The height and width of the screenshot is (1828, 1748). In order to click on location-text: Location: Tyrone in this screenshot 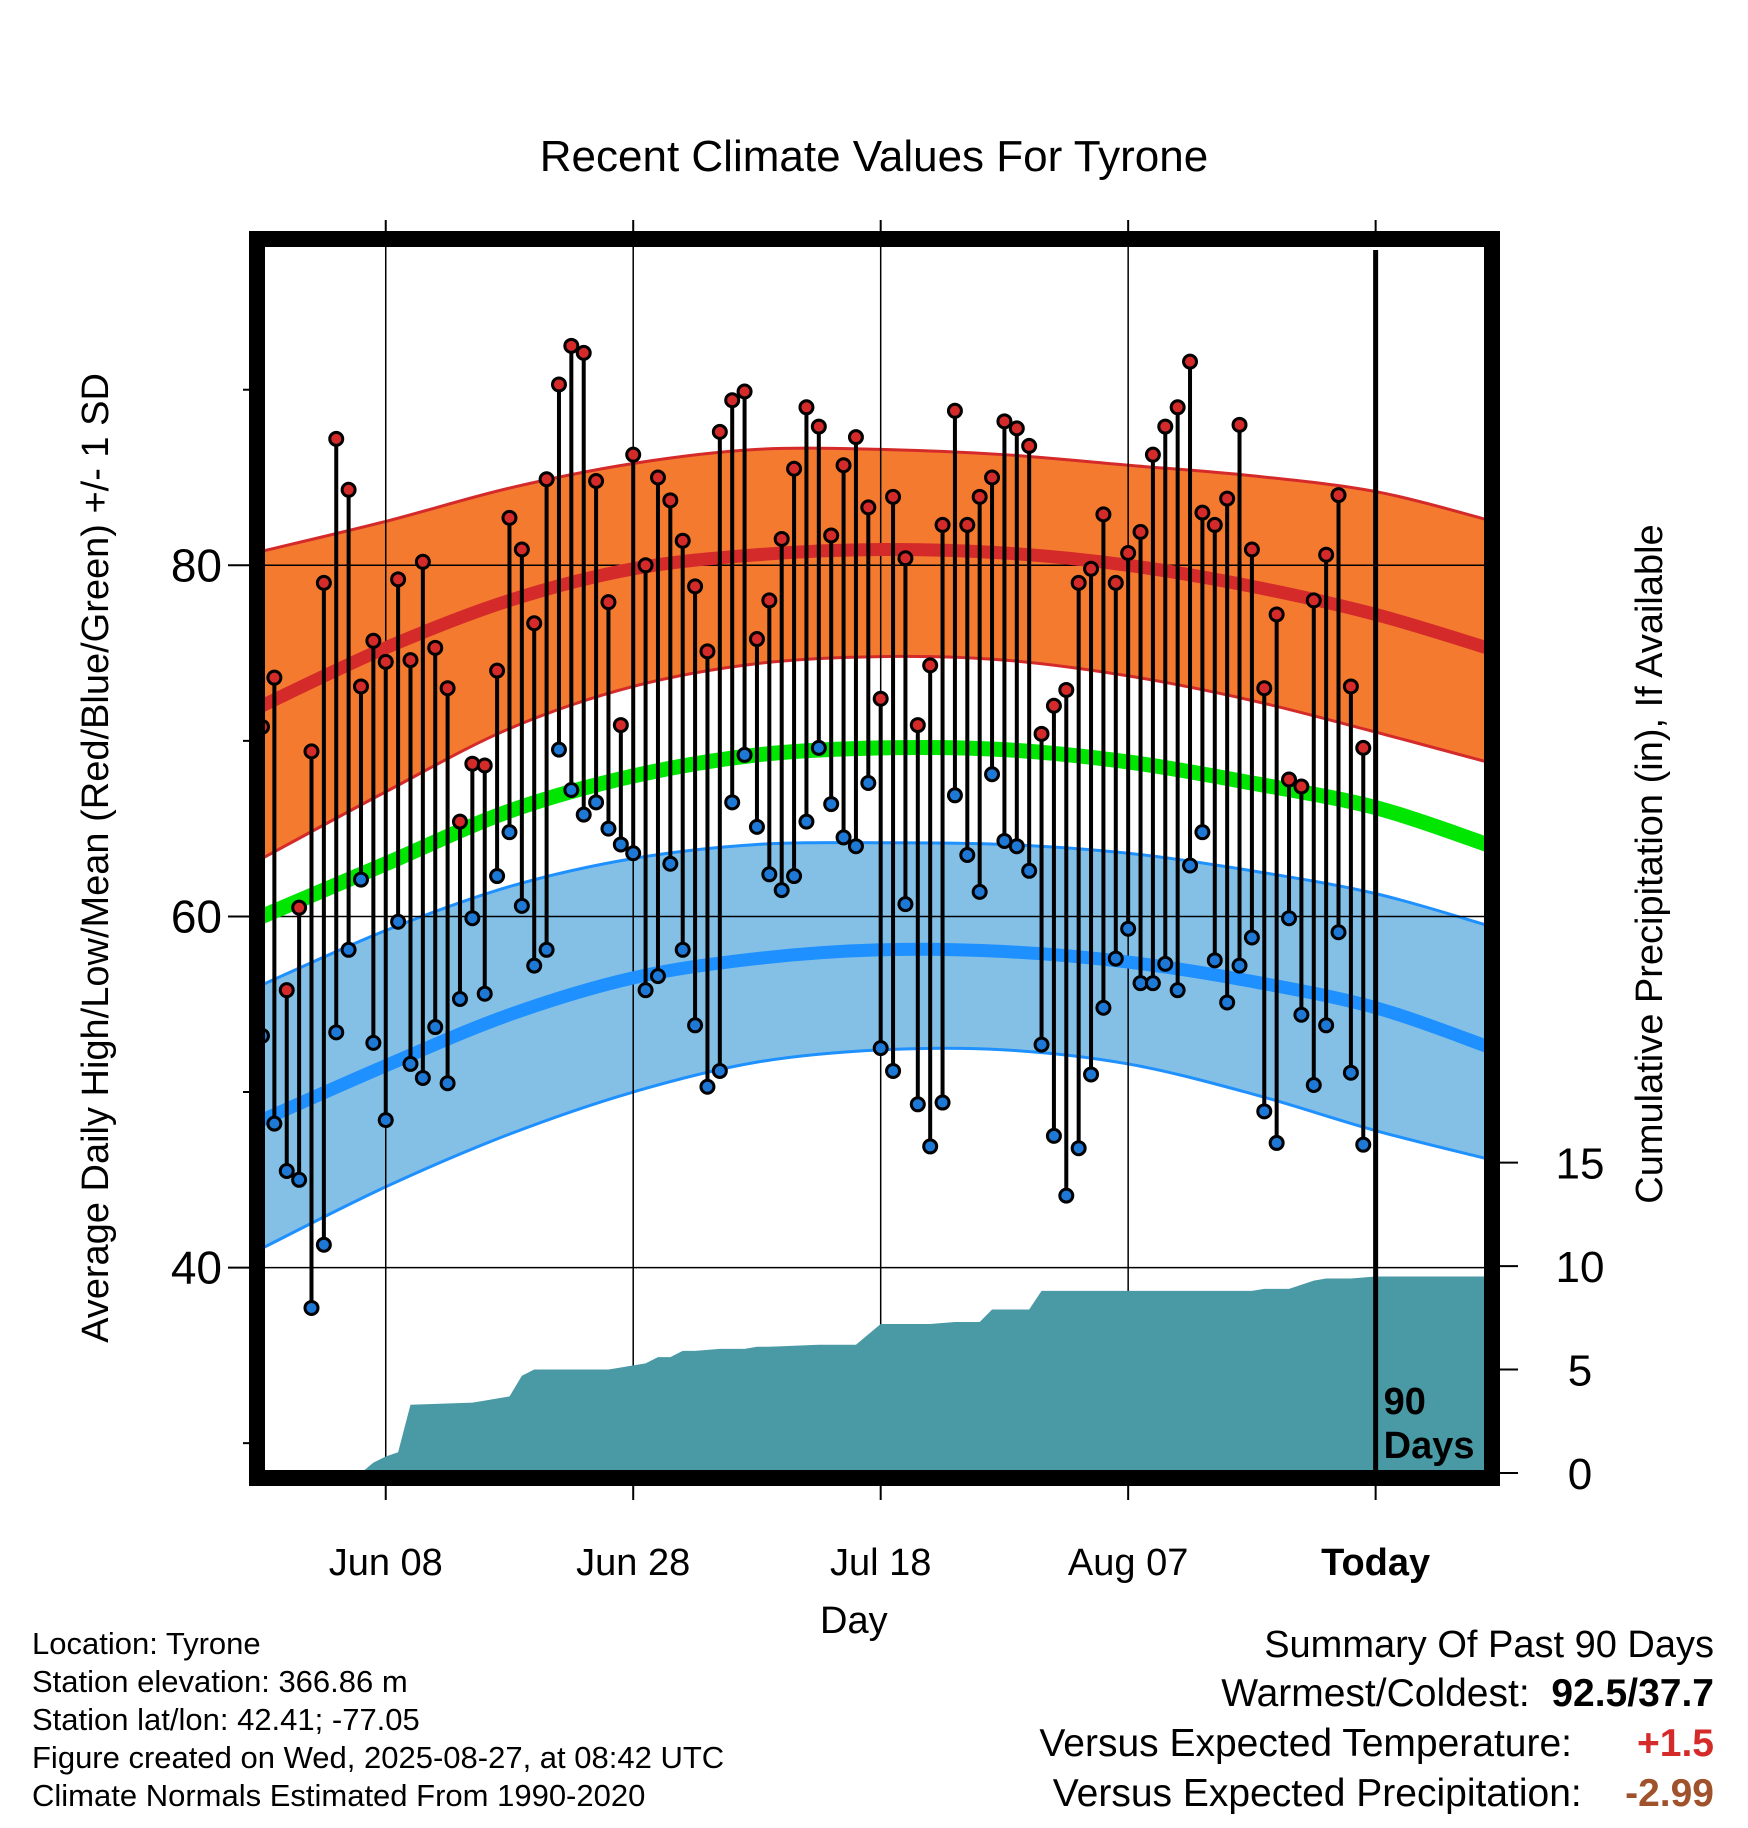, I will do `click(146, 1643)`.